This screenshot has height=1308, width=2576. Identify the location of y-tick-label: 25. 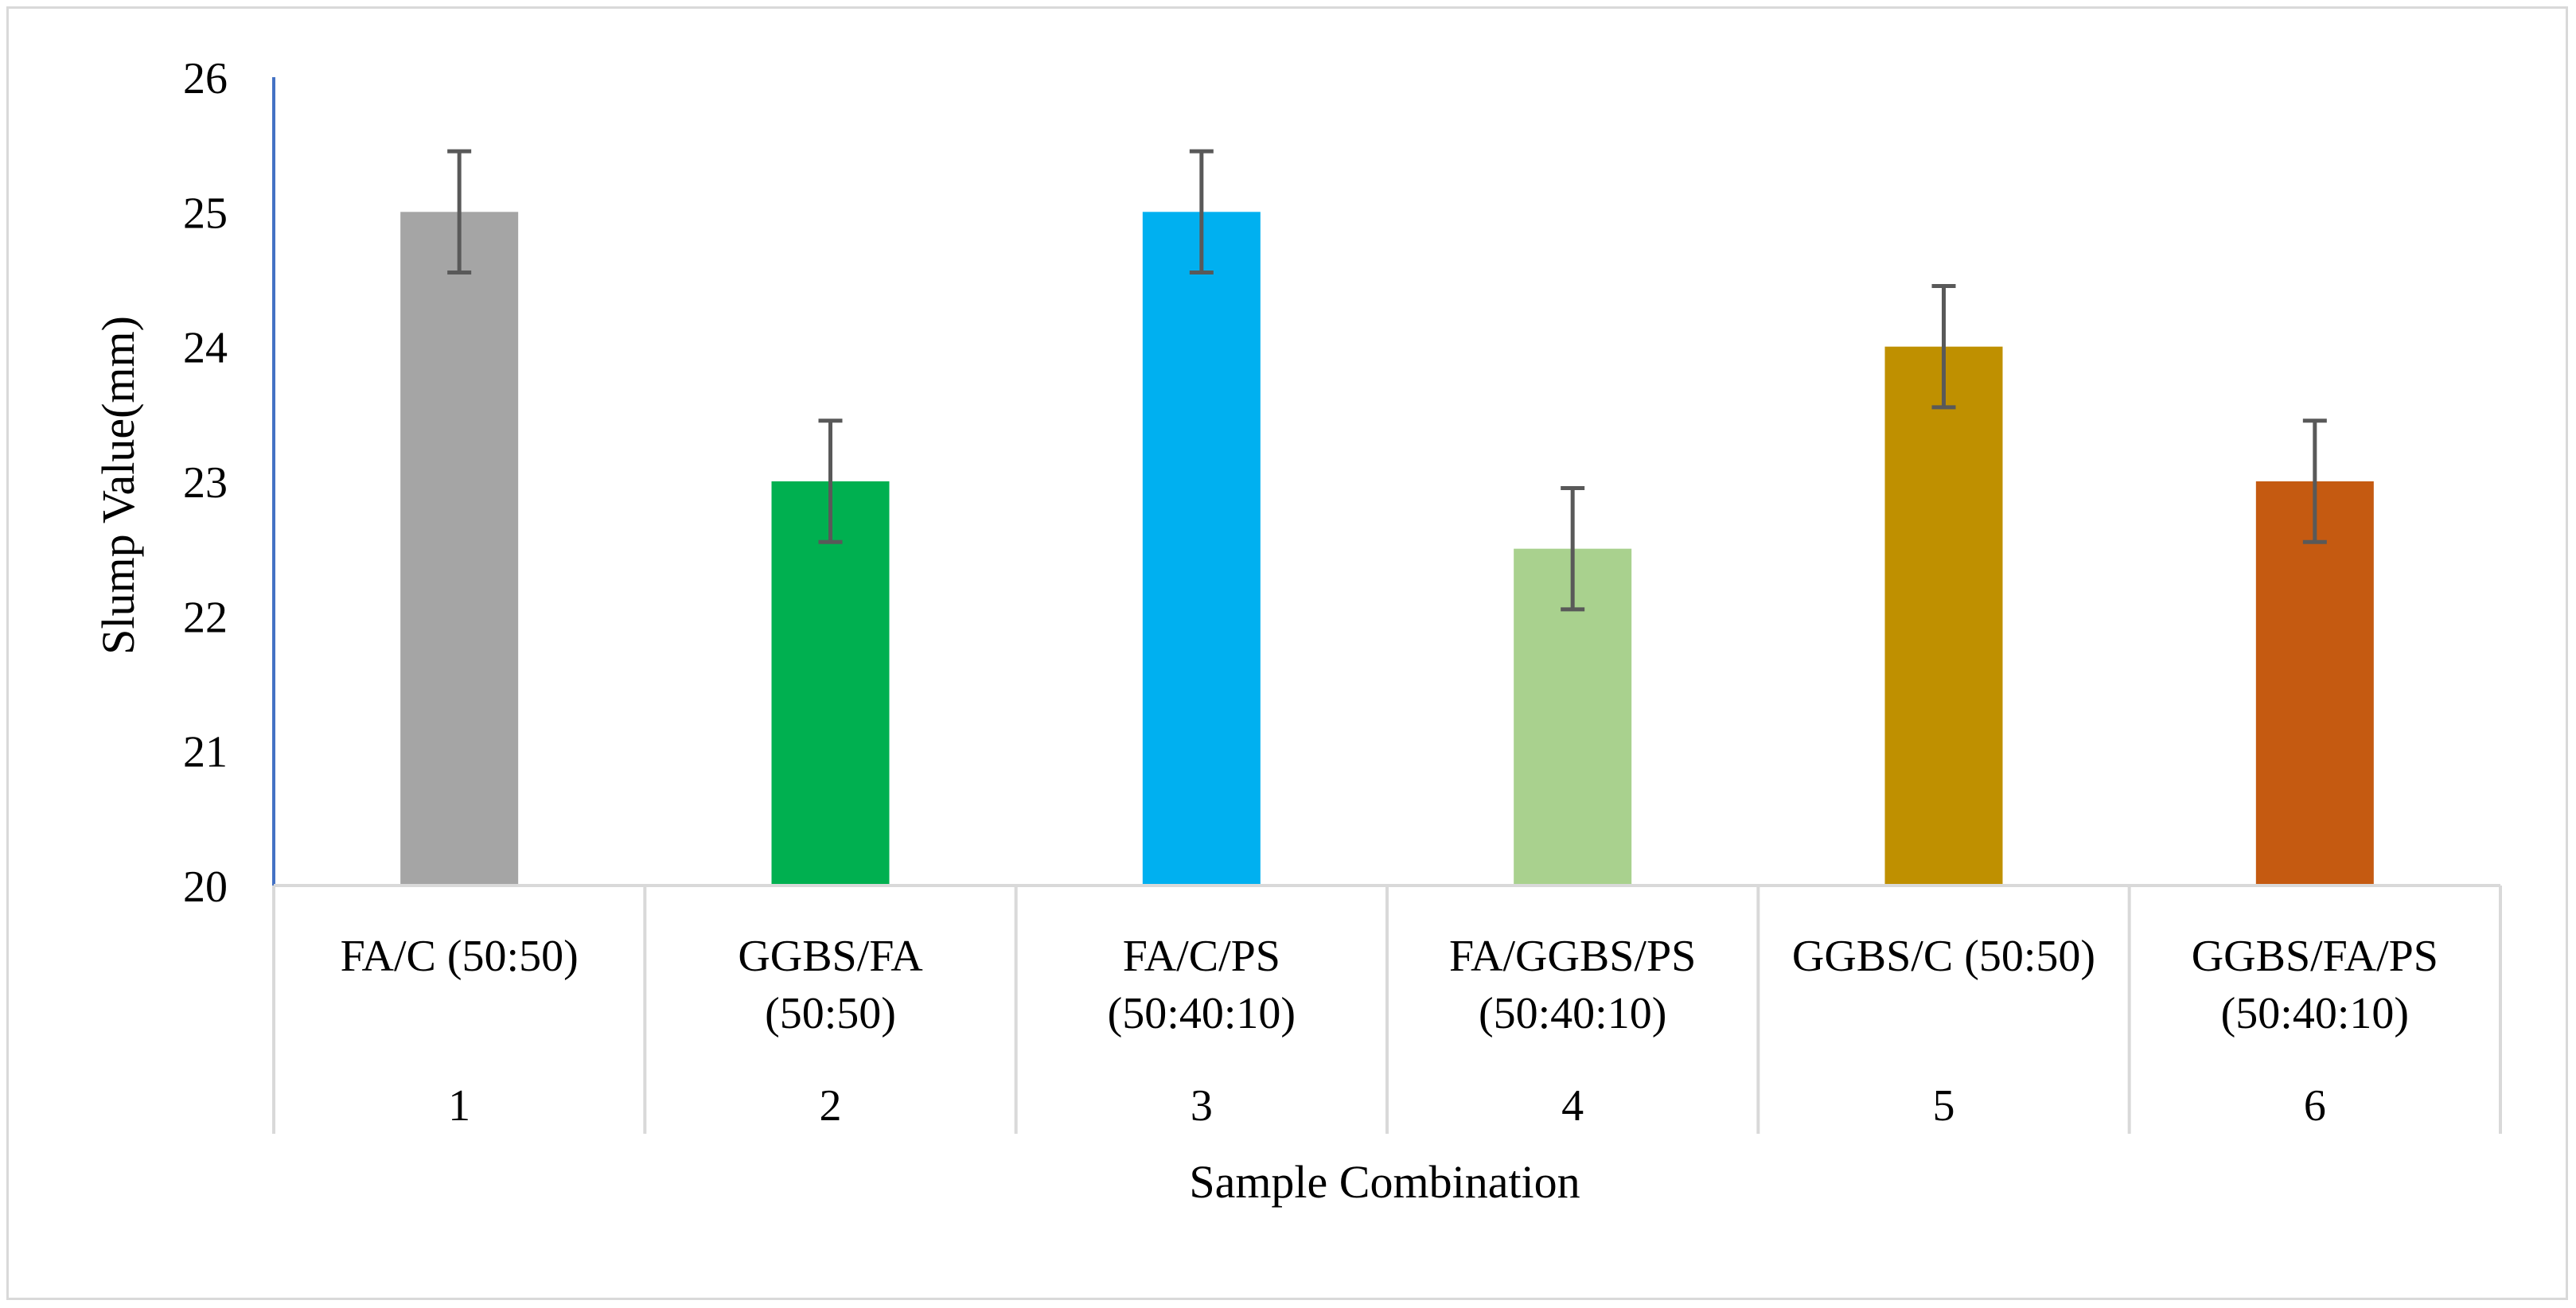
(205, 213).